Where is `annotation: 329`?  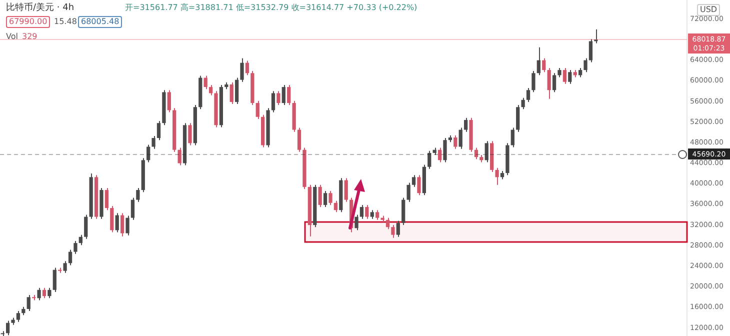 annotation: 329 is located at coordinates (30, 37).